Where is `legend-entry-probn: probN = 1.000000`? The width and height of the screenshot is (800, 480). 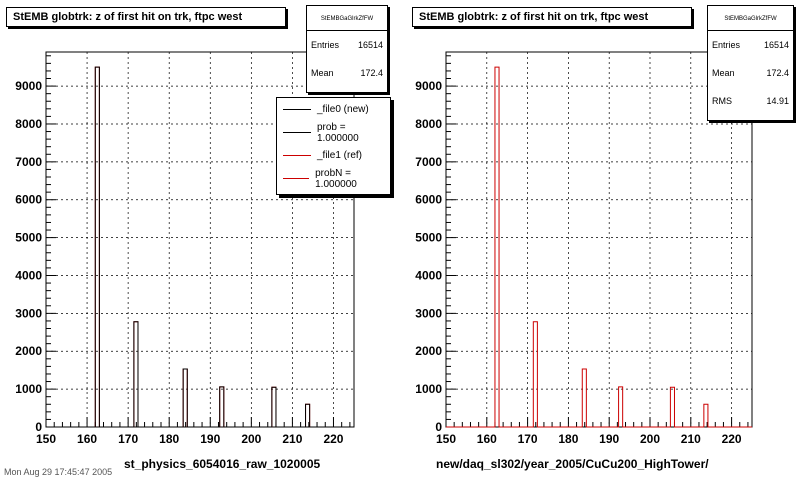
legend-entry-probn: probN = 1.000000 is located at coordinates (333, 178).